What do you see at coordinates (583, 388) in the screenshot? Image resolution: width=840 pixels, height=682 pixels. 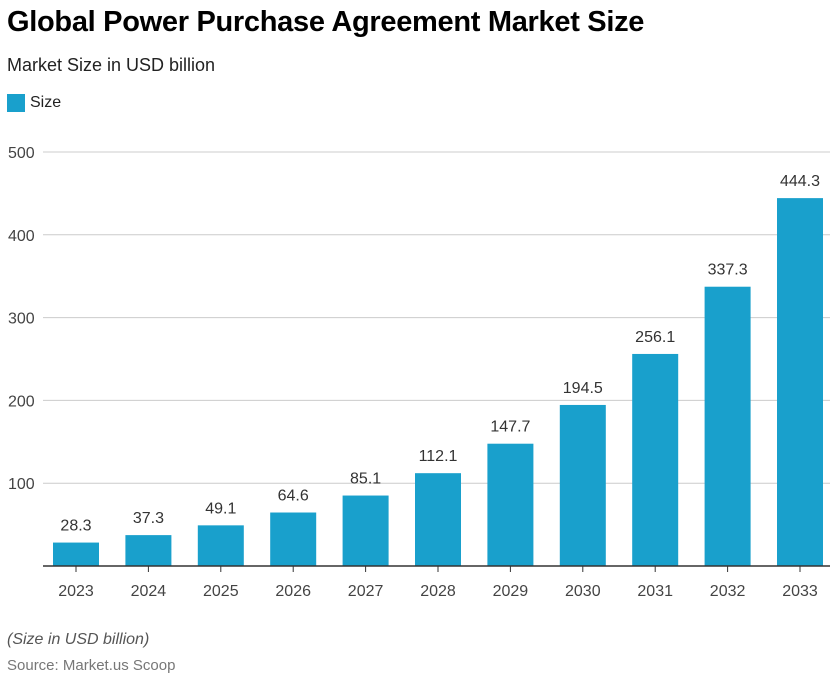 I see `data-label: 194.5` at bounding box center [583, 388].